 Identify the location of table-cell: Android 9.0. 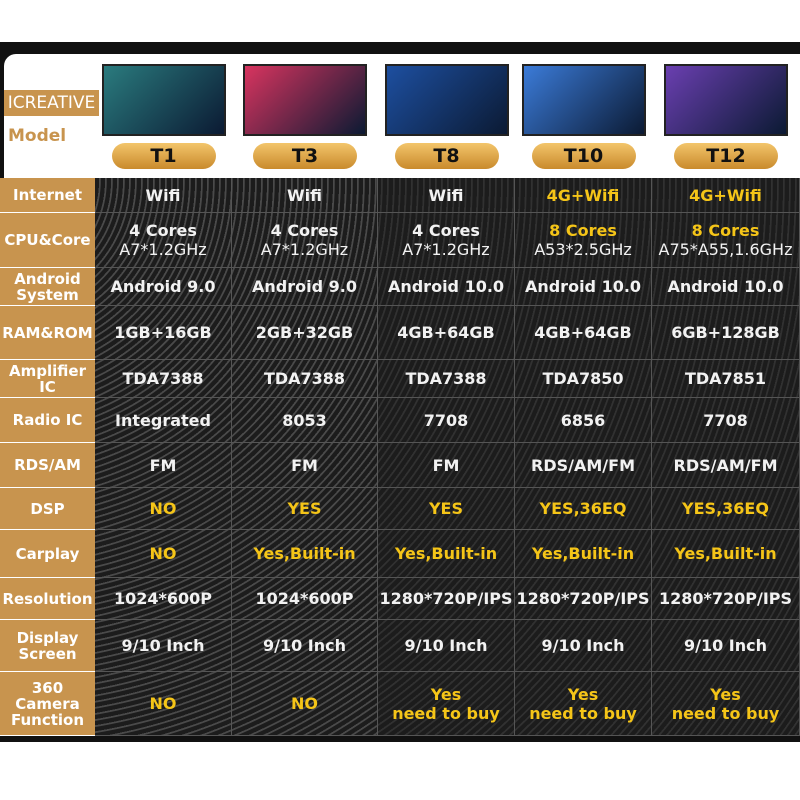
(305, 287).